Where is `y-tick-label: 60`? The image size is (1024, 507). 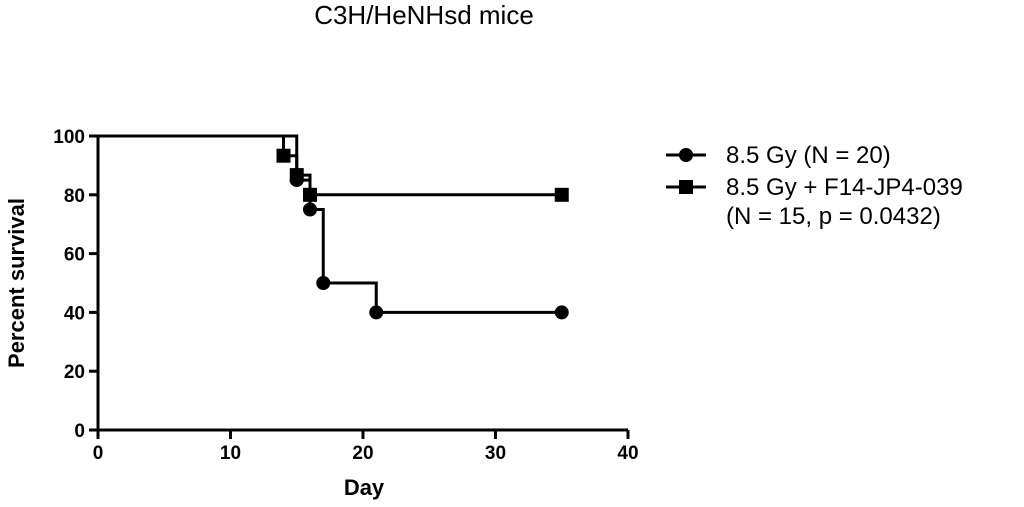
y-tick-label: 60 is located at coordinates (74, 255).